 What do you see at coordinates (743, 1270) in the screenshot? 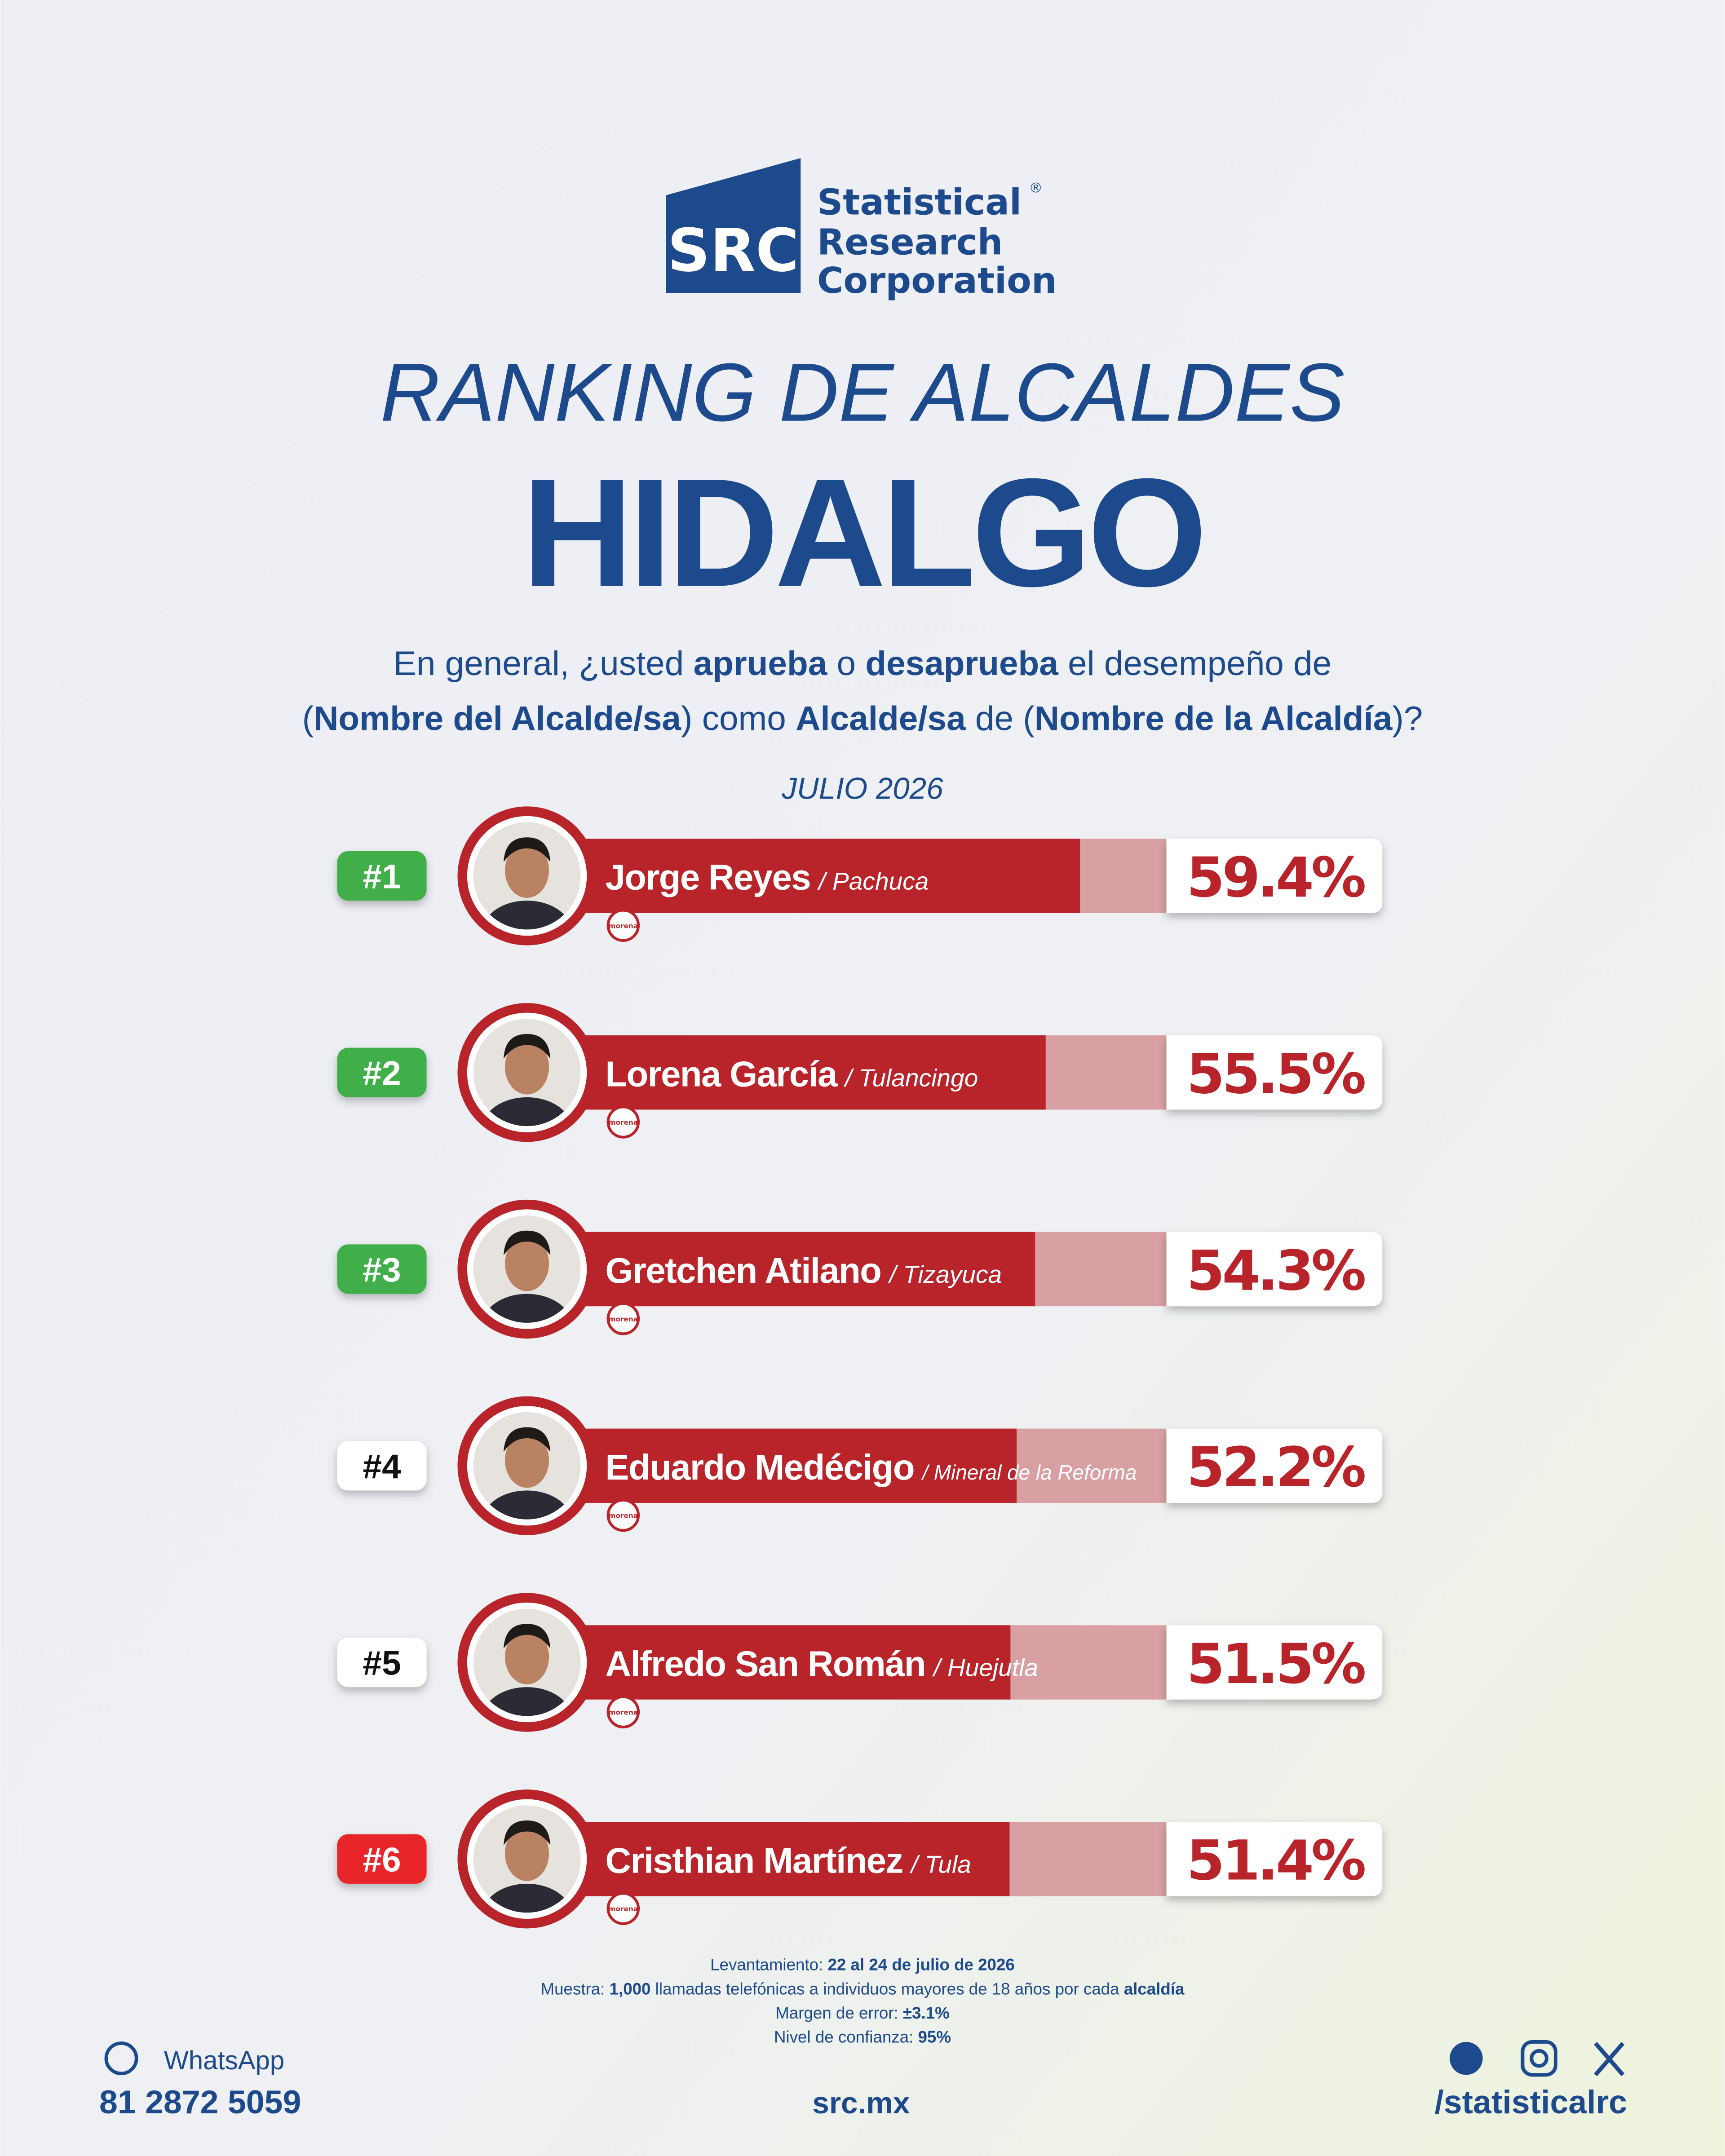
I see `candidate-name: Gretchen Atilano` at bounding box center [743, 1270].